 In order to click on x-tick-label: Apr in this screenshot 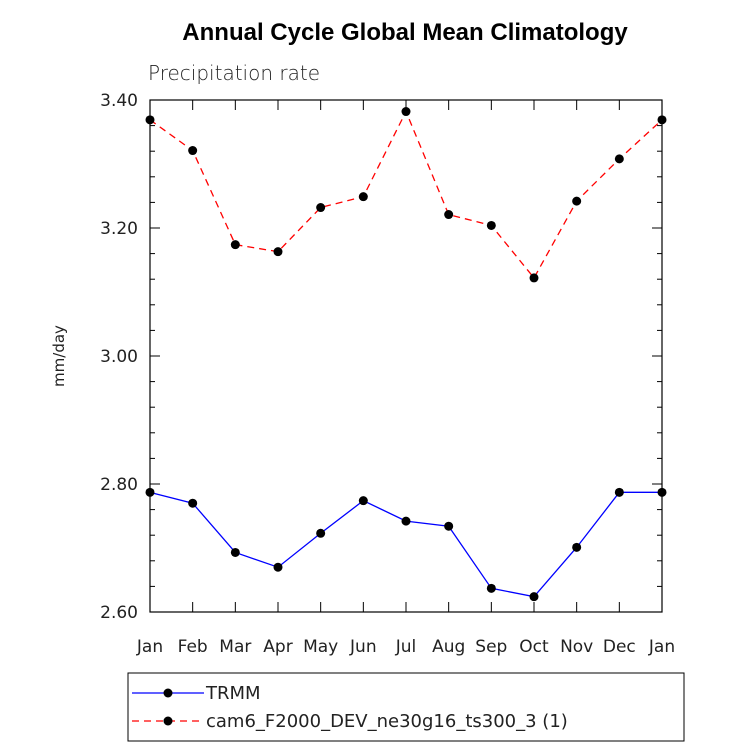, I will do `click(277, 647)`.